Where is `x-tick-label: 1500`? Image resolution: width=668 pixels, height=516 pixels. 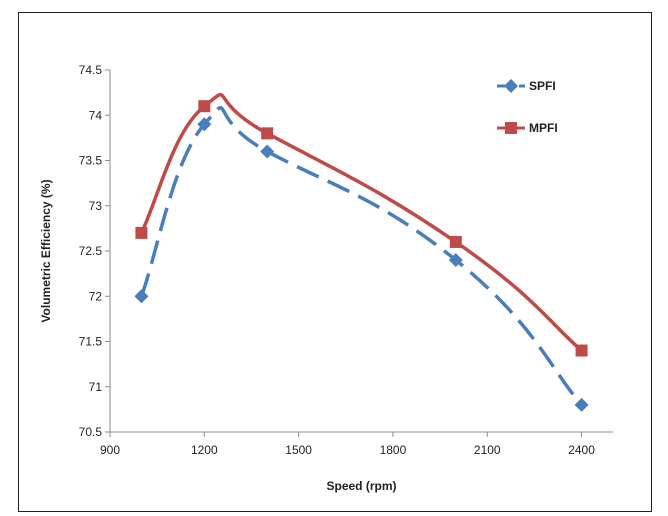 x-tick-label: 1500 is located at coordinates (298, 450).